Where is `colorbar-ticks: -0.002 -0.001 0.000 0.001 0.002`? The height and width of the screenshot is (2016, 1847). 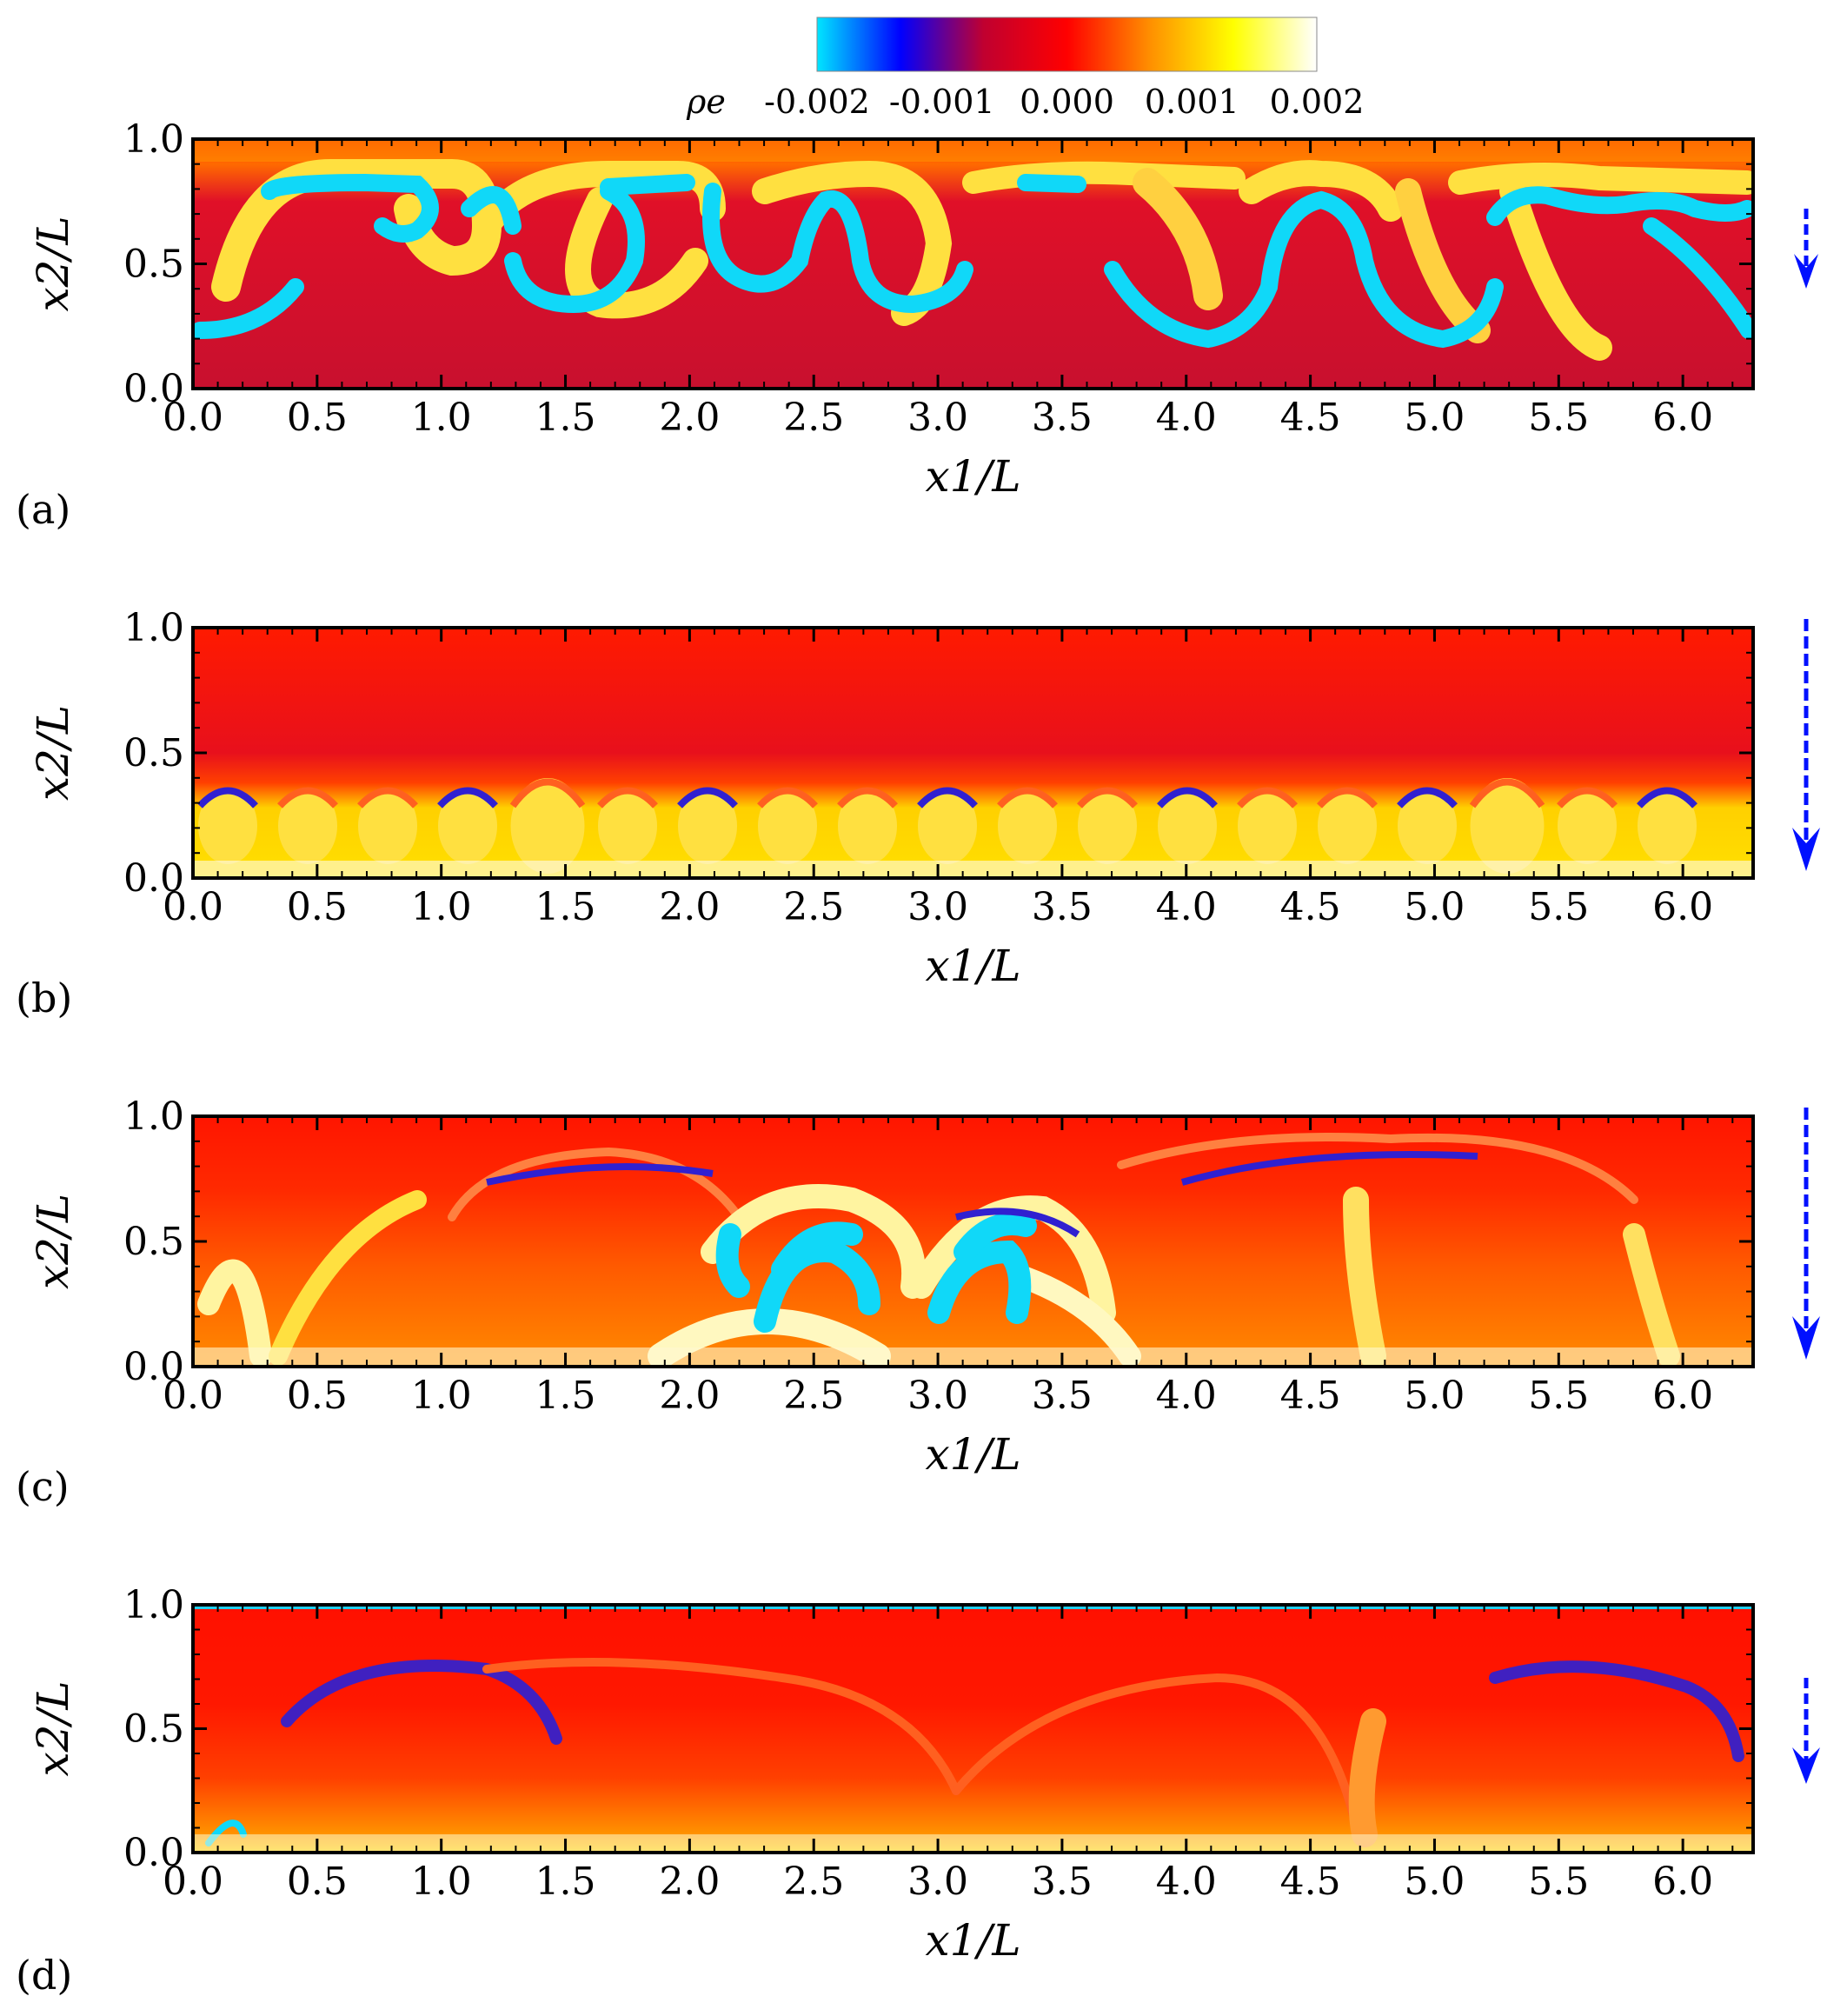
colorbar-ticks: -0.002 -0.001 0.000 0.001 0.002 is located at coordinates (1064, 102).